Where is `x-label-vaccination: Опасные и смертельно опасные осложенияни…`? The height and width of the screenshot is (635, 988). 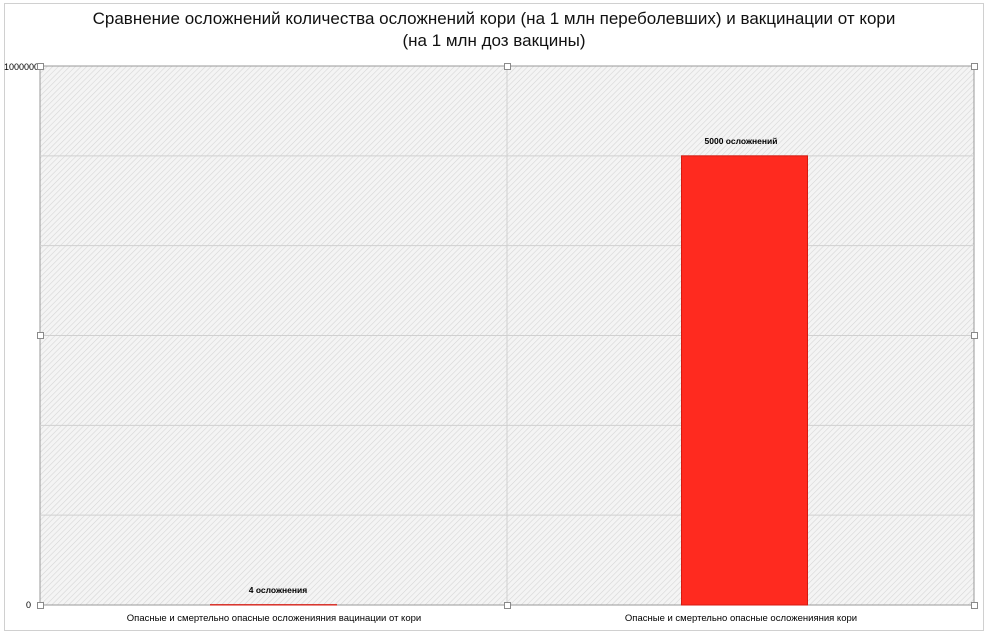
x-label-vaccination: Опасные и смертельно опасные осложенияни… is located at coordinates (274, 618).